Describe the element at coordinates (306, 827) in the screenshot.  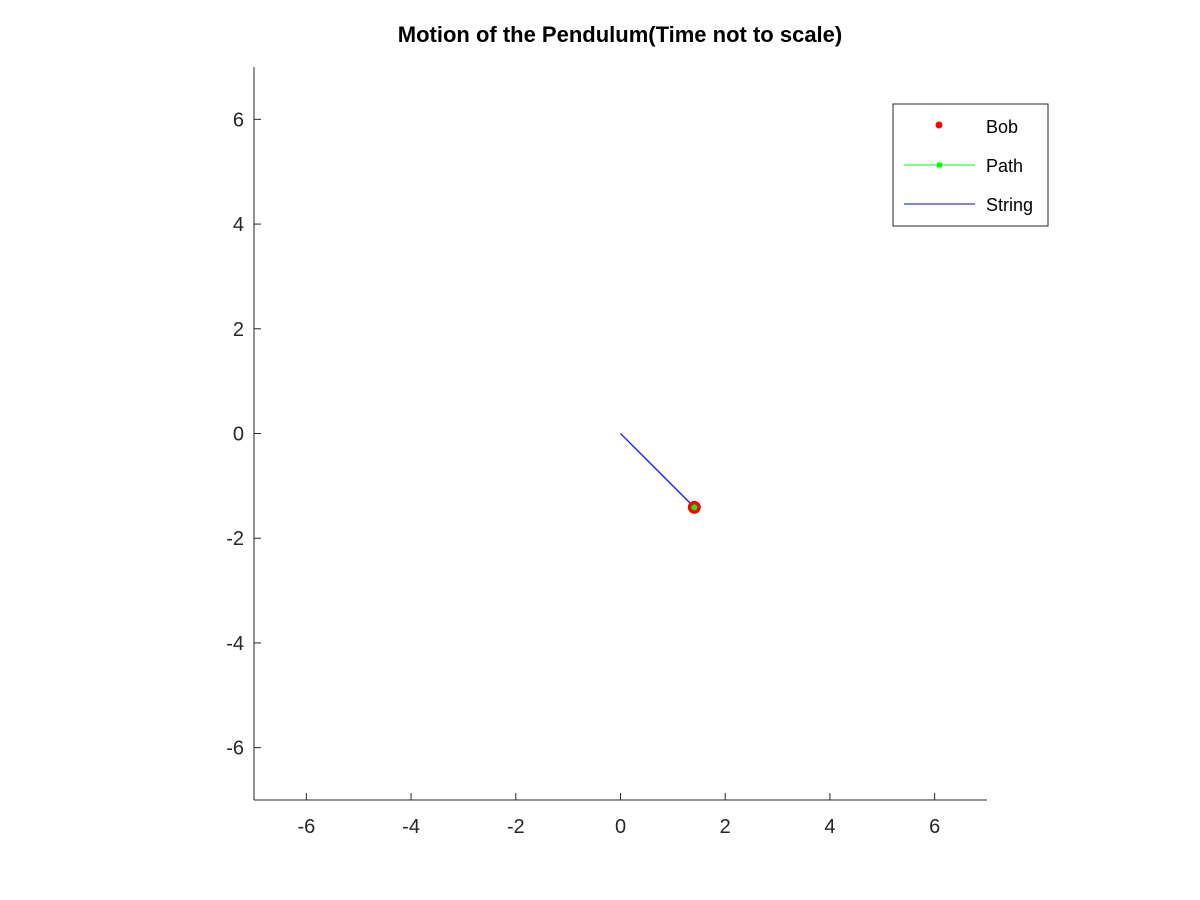
I see `x-tick-label: -6` at that location.